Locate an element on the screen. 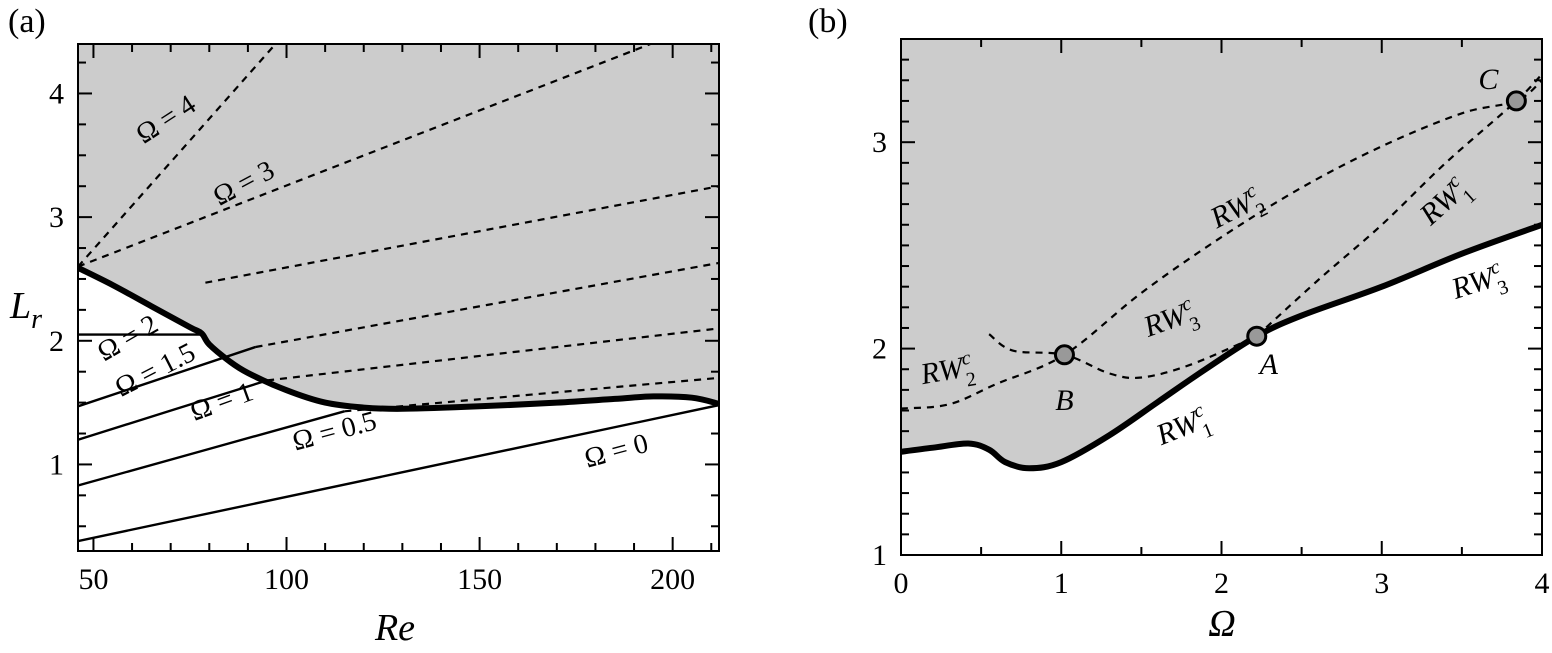  panel-b-x-tick-label: 3 is located at coordinates (1381, 583).